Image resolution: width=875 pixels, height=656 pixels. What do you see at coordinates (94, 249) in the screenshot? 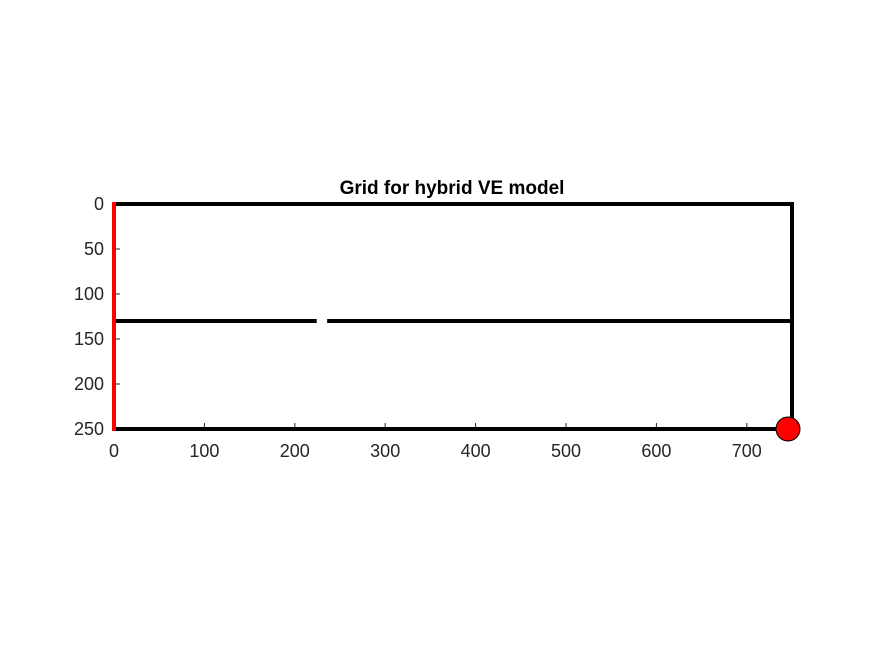
I see `y-tick-label: 50` at bounding box center [94, 249].